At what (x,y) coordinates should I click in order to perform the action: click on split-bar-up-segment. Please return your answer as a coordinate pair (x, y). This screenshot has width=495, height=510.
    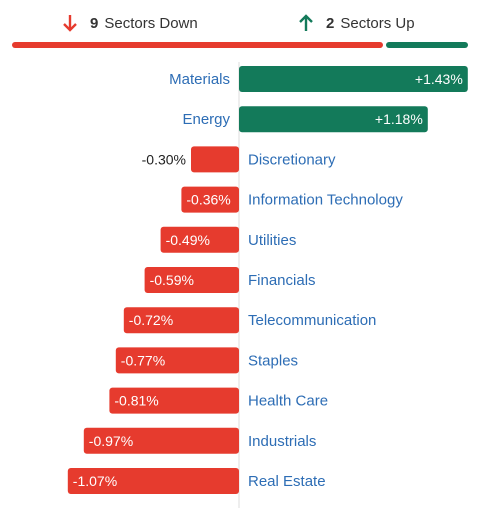
    Looking at the image, I should click on (427, 45).